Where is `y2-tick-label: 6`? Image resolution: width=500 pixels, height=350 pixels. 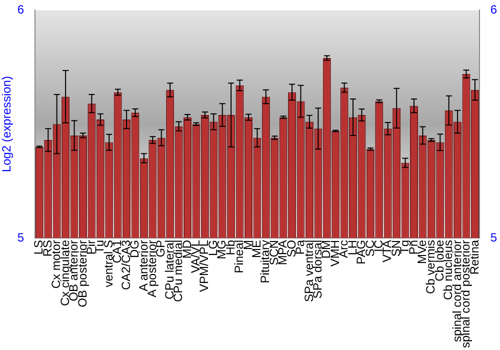 y2-tick-label: 6 is located at coordinates (494, 9).